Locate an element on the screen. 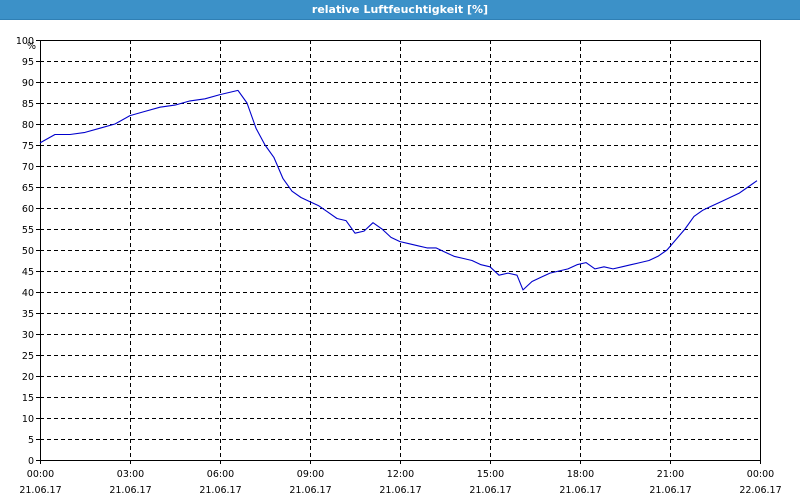 This screenshot has height=500, width=800. x-tick-time-label: 06:00 is located at coordinates (220, 474).